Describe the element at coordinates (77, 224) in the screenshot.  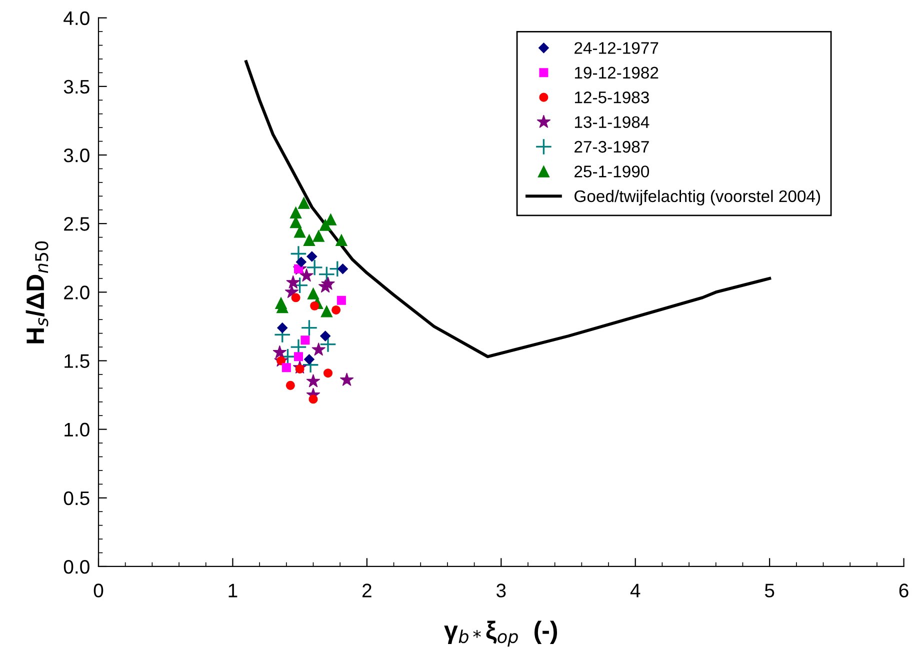
I see `y-tick-label: 2.5` at that location.